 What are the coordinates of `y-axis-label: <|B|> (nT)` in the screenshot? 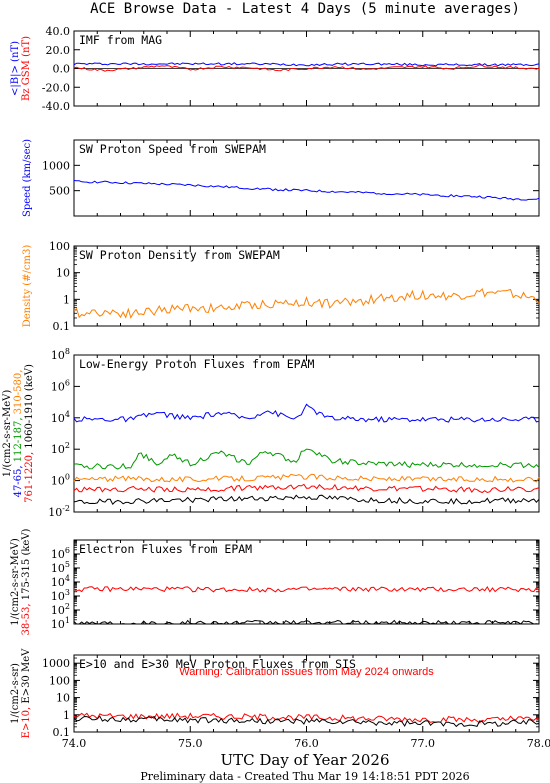 It's located at (15, 68).